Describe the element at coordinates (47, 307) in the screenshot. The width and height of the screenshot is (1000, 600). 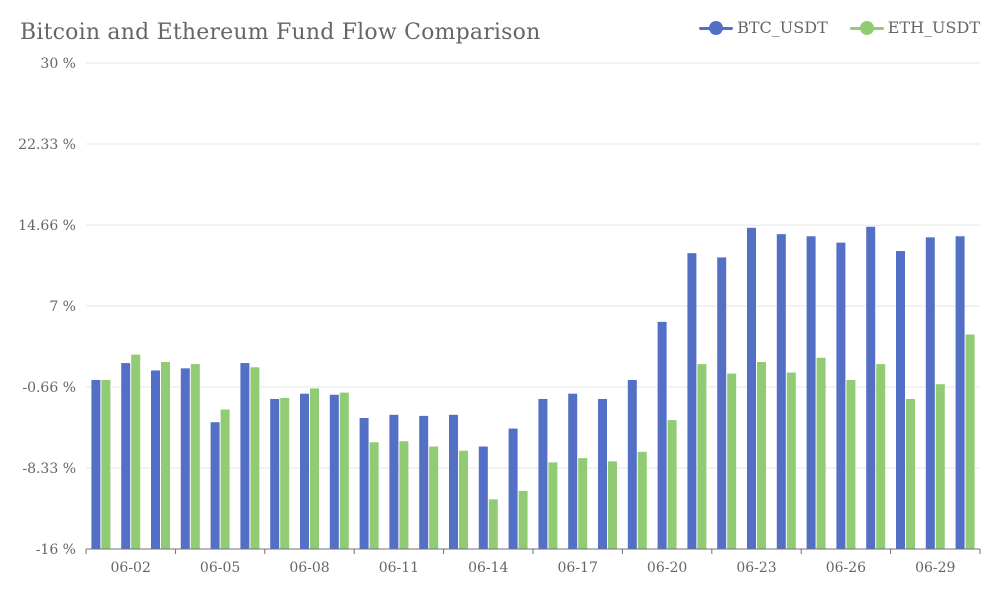
I see `y-axis-labels: 30 % 22.33 % 14.66 % 7 % -0.66 % -8.33 % -16 %` at that location.